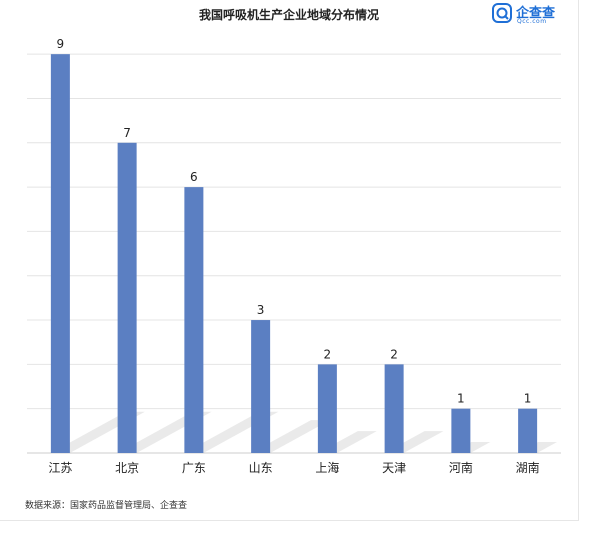 This screenshot has height=533, width=594. What do you see at coordinates (261, 468) in the screenshot?
I see `x-tick-label: 山东` at bounding box center [261, 468].